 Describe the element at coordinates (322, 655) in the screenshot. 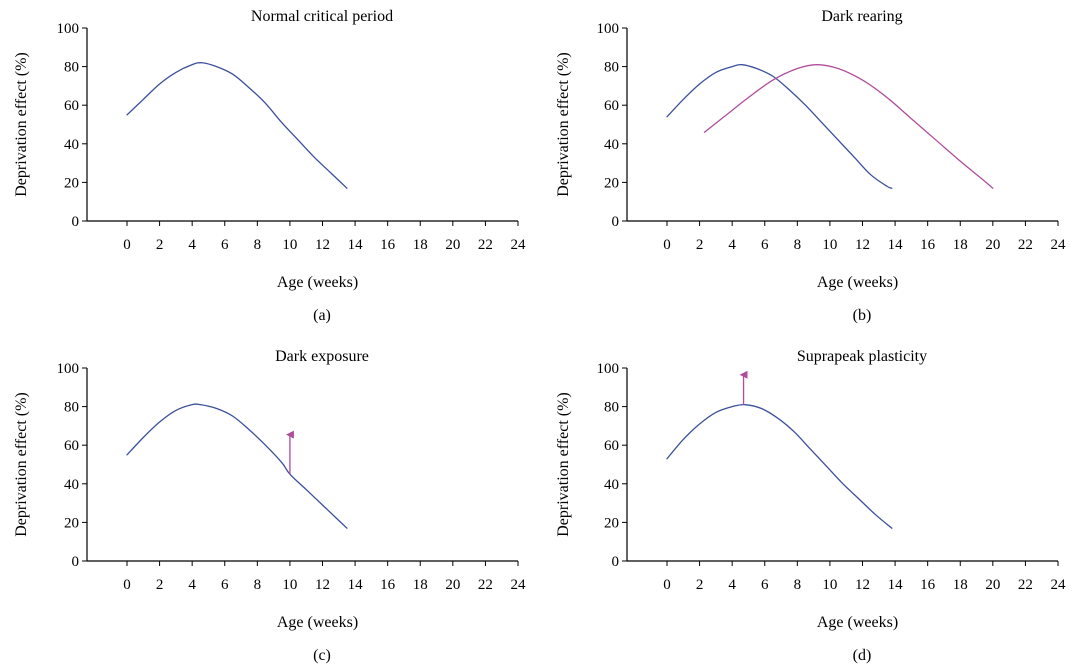

I see `panel-caption: (c)` at that location.